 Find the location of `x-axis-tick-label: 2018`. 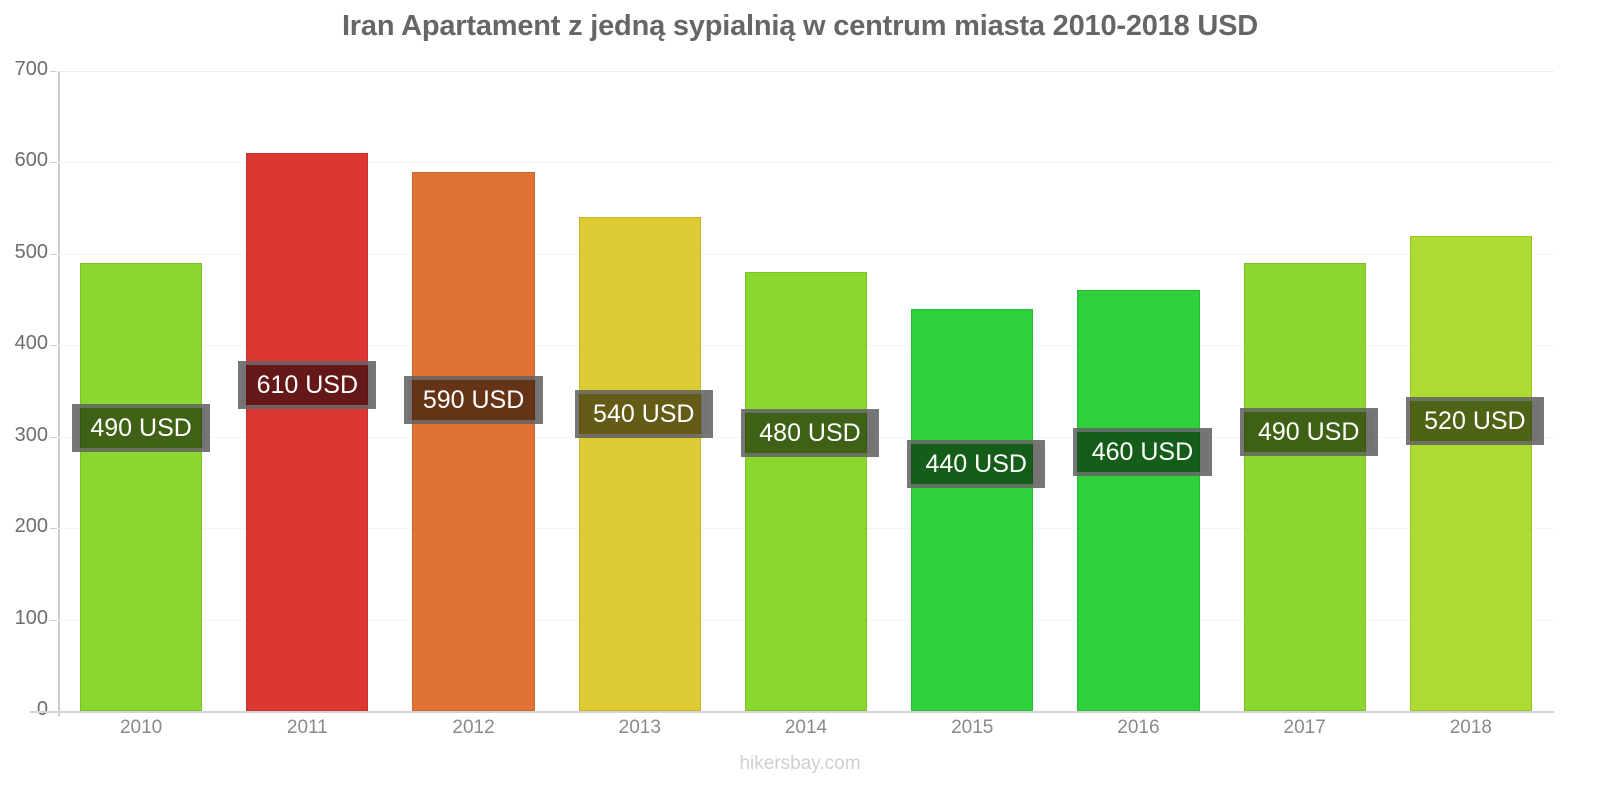

x-axis-tick-label: 2018 is located at coordinates (1471, 727).